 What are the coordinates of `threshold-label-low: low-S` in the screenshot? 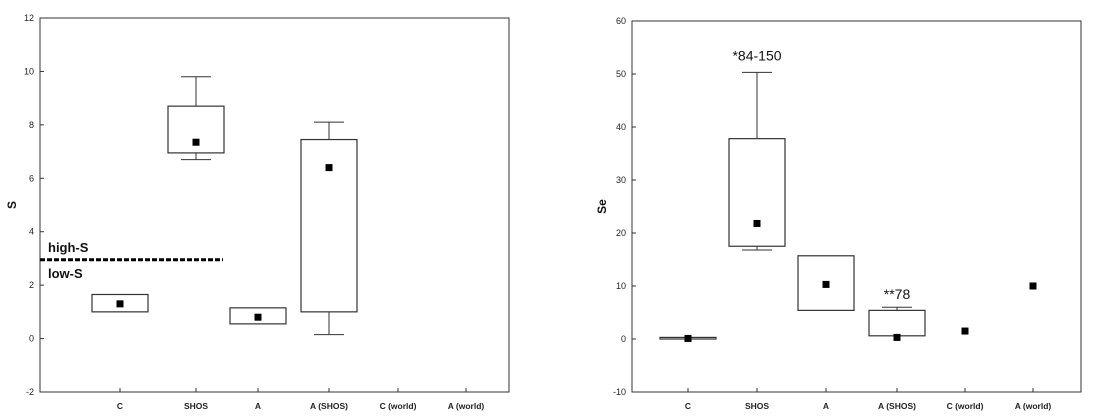 It's located at (65, 273).